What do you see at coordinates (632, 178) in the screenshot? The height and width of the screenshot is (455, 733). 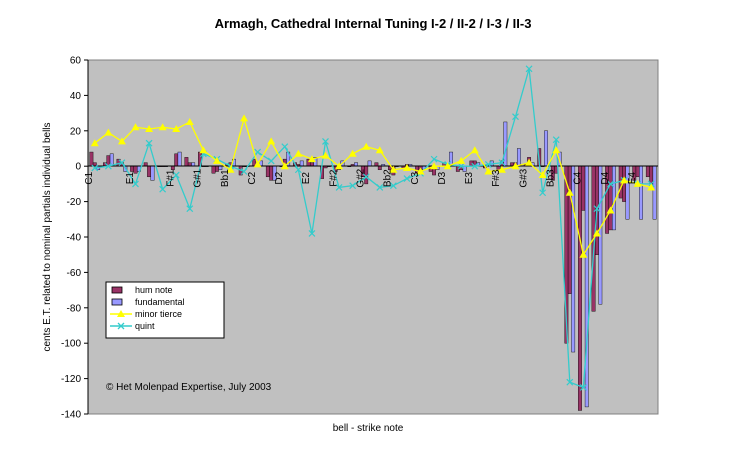 I see `x-tick-label: E4` at bounding box center [632, 178].